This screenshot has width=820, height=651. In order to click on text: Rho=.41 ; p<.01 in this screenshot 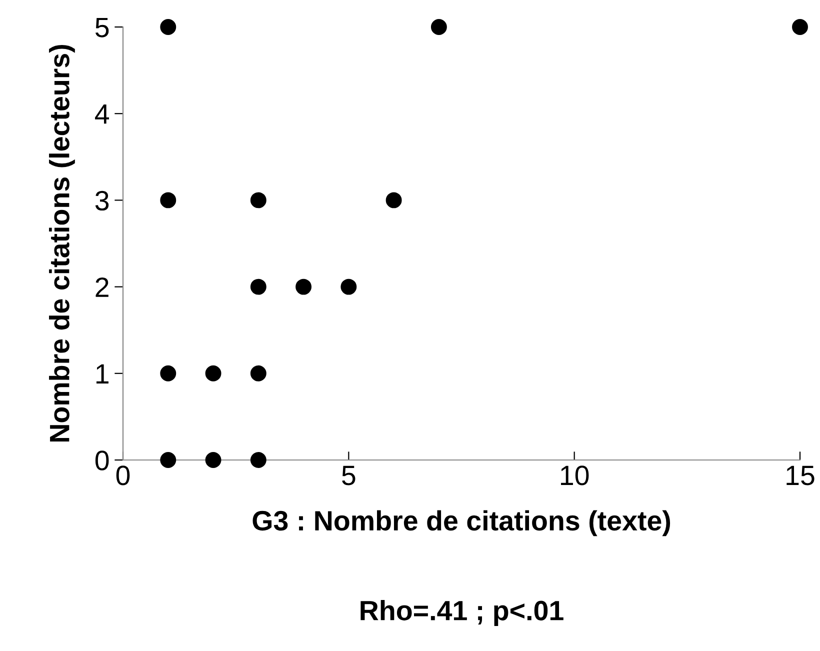, I will do `click(462, 613)`.